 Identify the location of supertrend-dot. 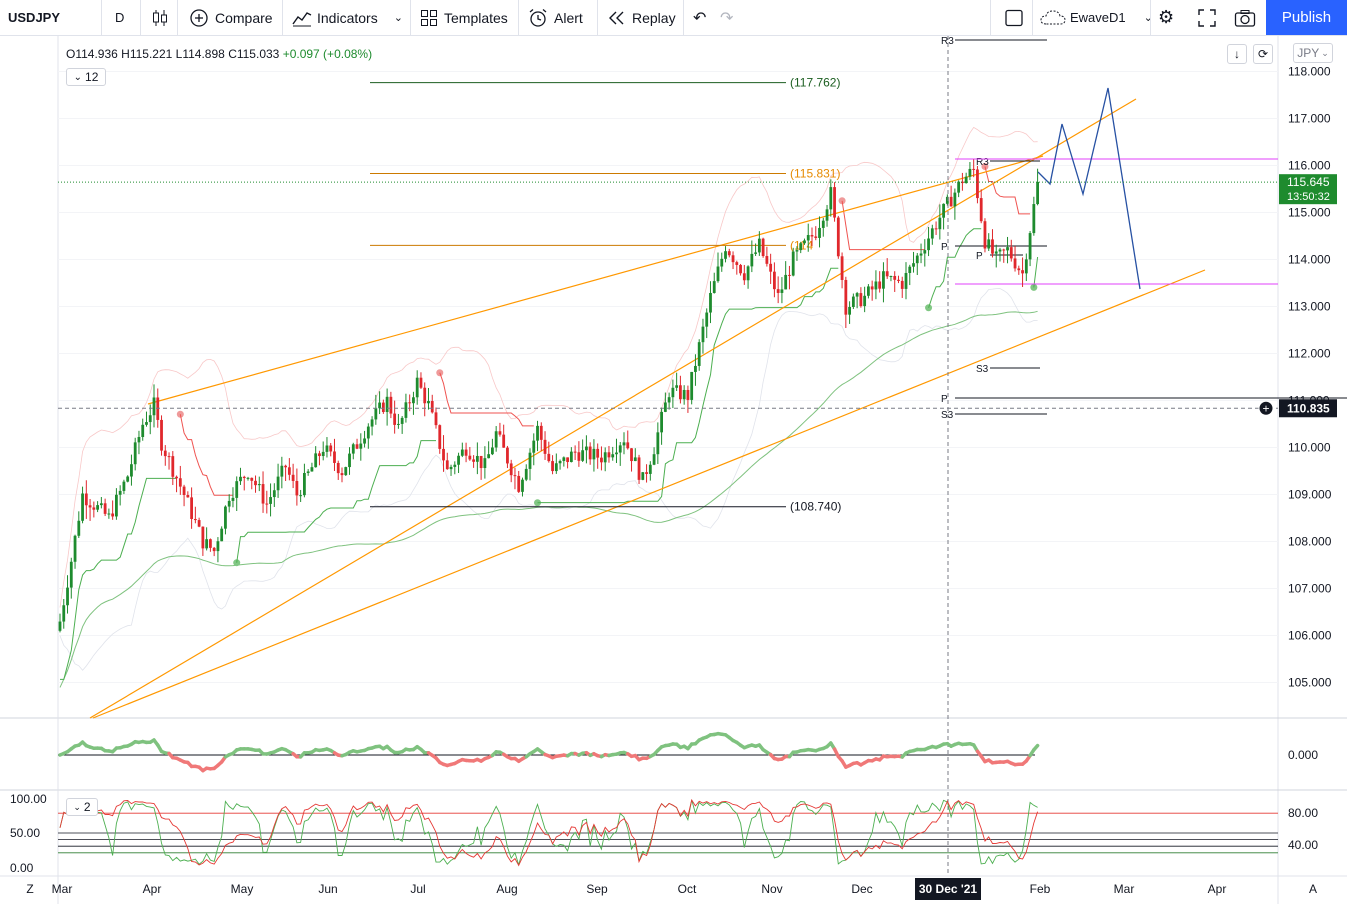
(440, 373).